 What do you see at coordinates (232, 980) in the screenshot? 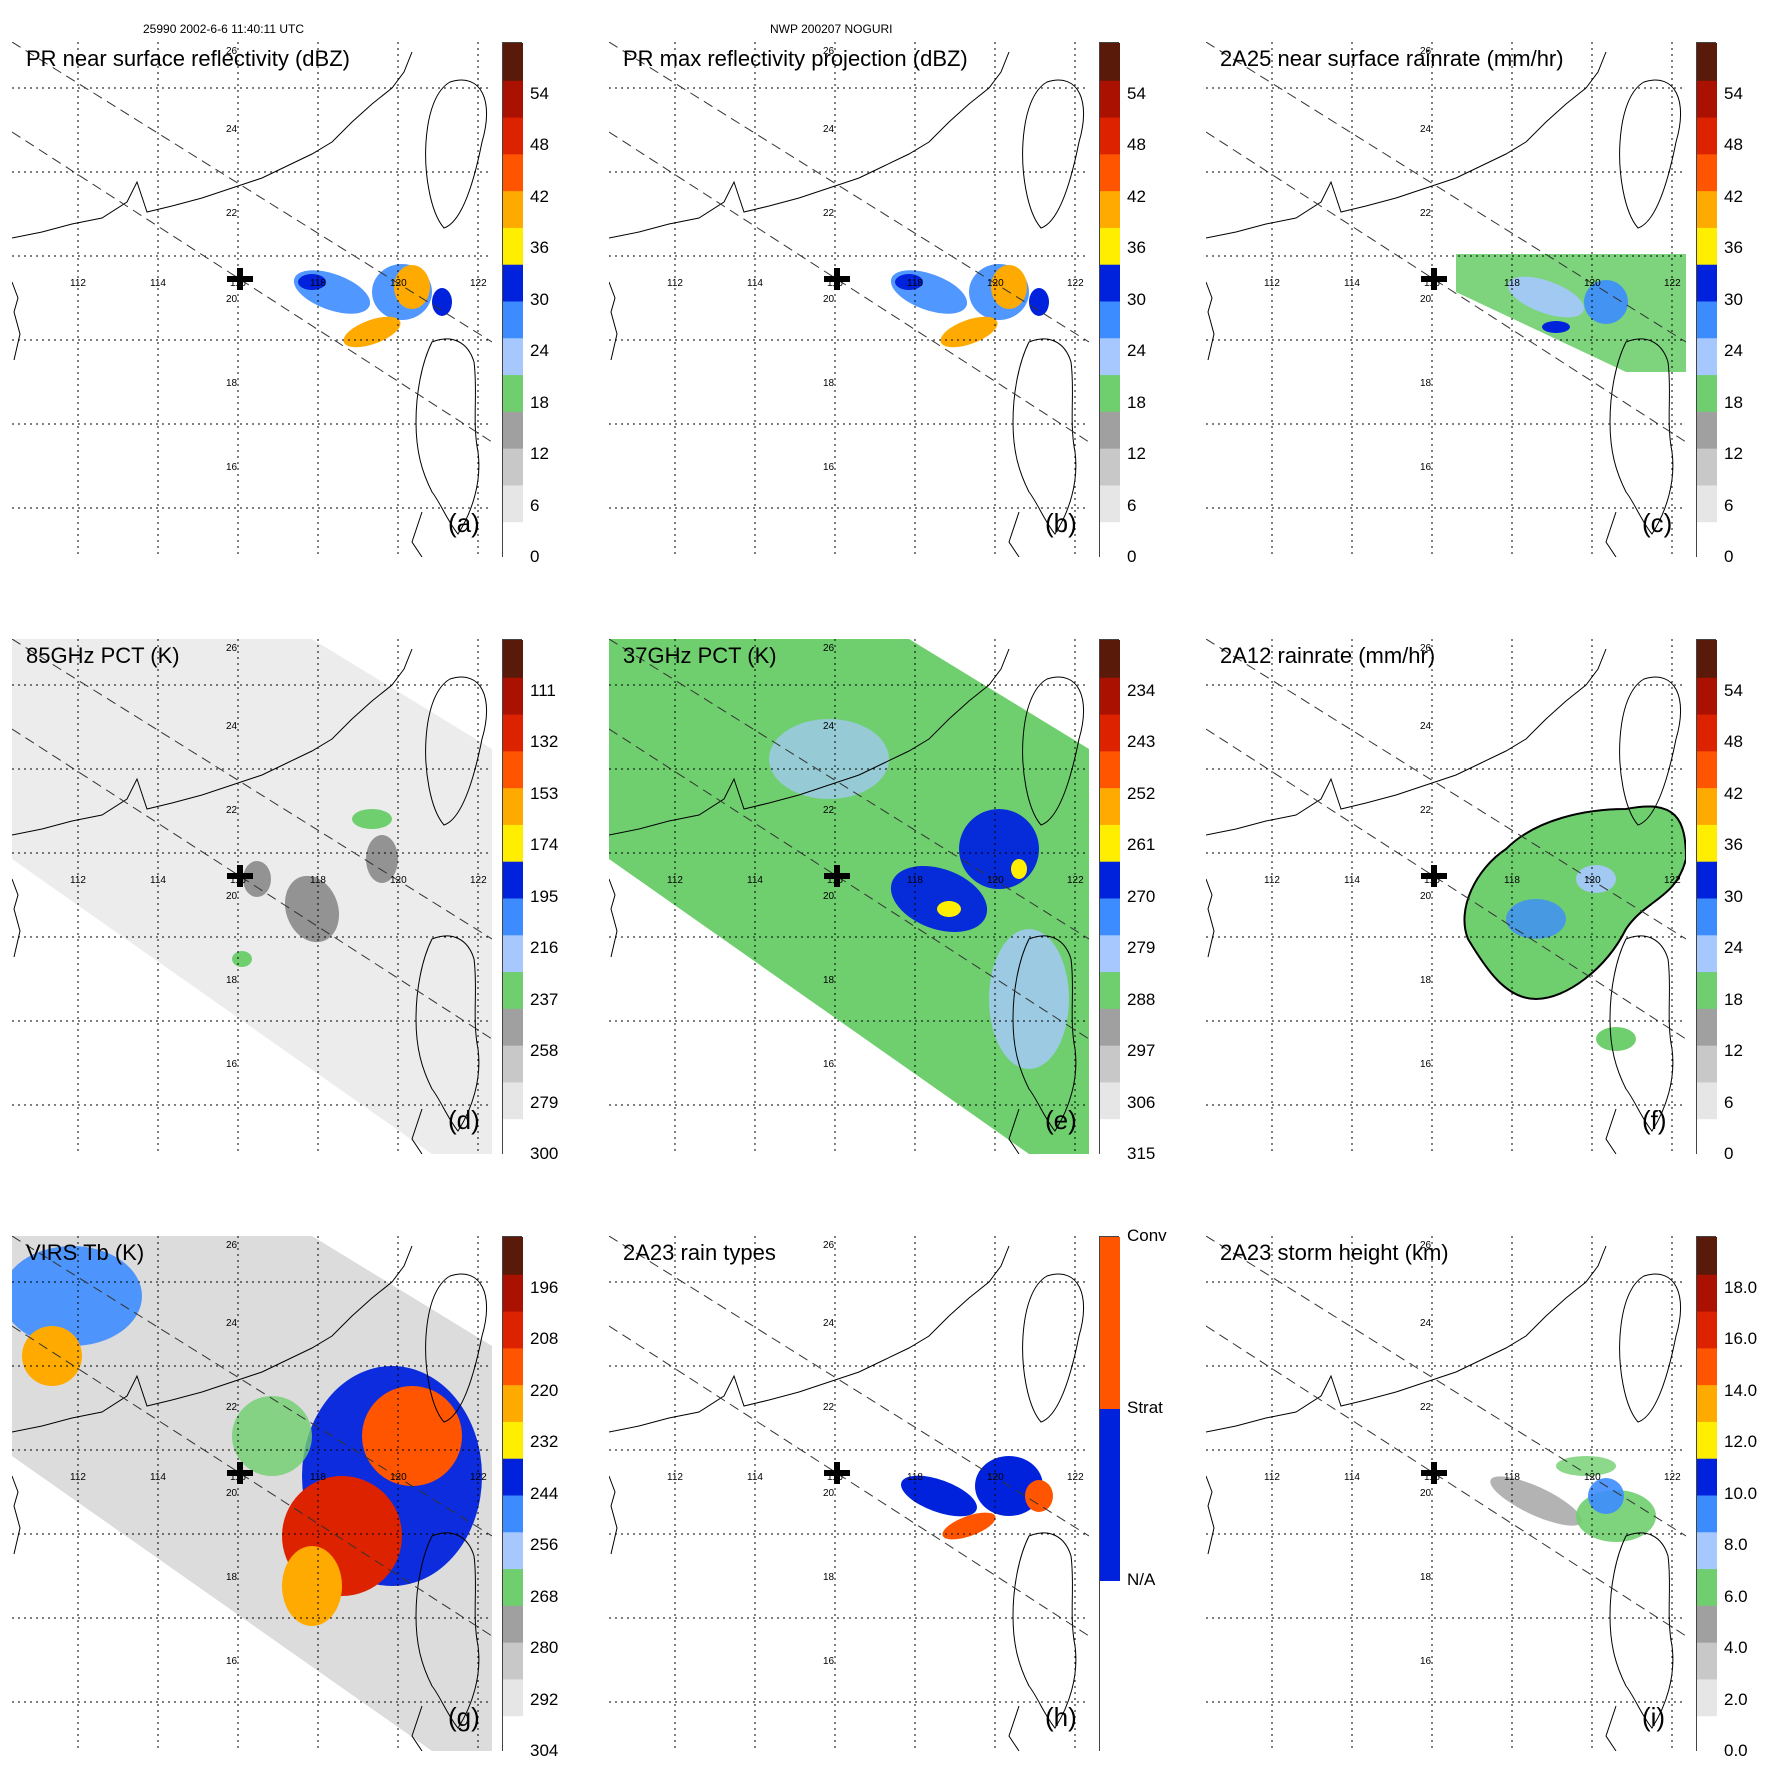
I see `lat-label: 18` at bounding box center [232, 980].